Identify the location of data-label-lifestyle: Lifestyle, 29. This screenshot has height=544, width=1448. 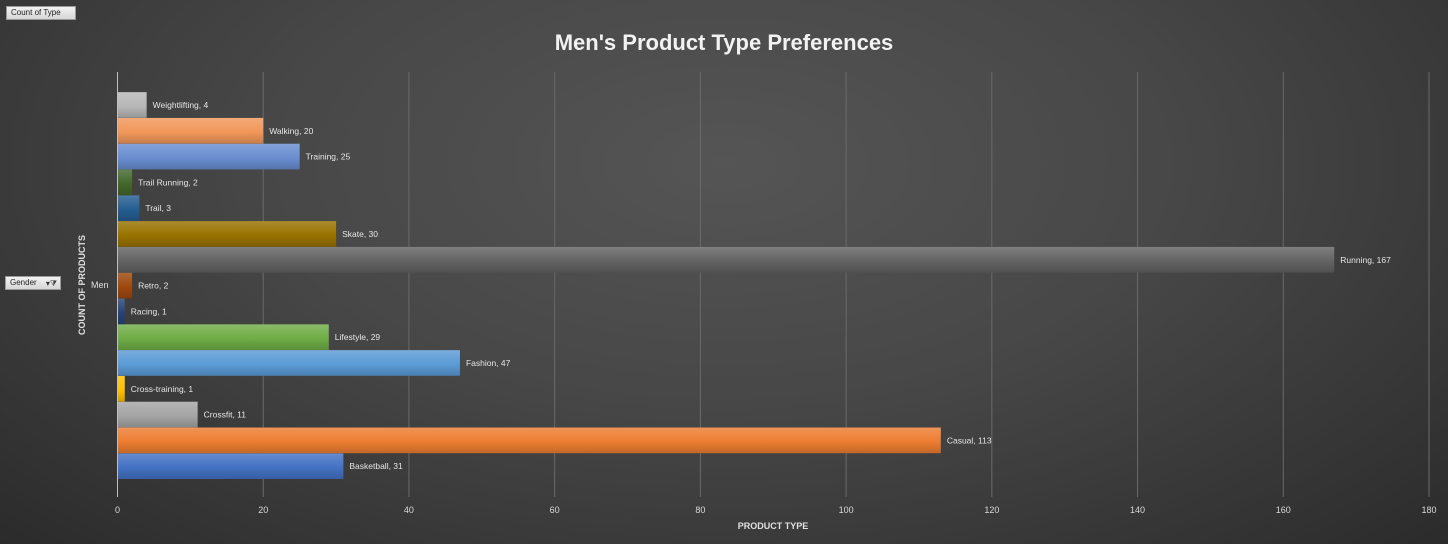
(358, 337).